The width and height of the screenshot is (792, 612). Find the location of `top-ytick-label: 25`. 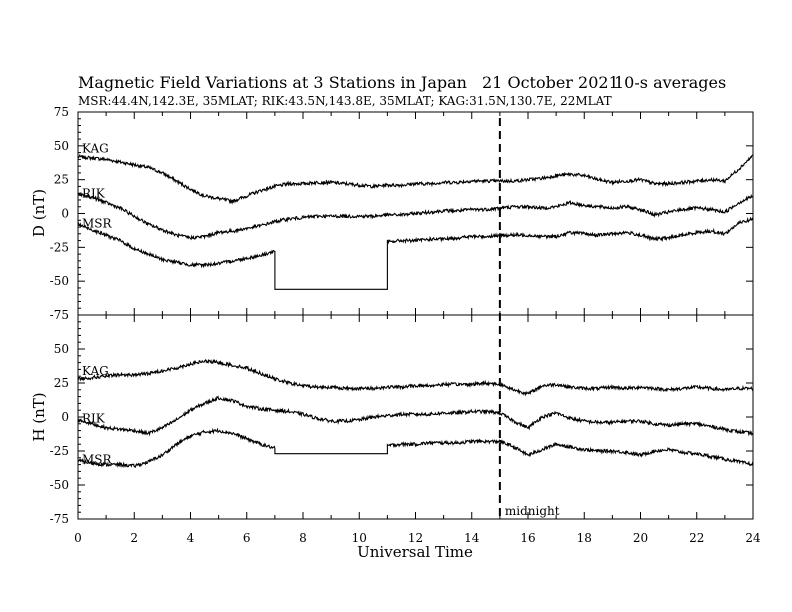

top-ytick-label: 25 is located at coordinates (61, 180).